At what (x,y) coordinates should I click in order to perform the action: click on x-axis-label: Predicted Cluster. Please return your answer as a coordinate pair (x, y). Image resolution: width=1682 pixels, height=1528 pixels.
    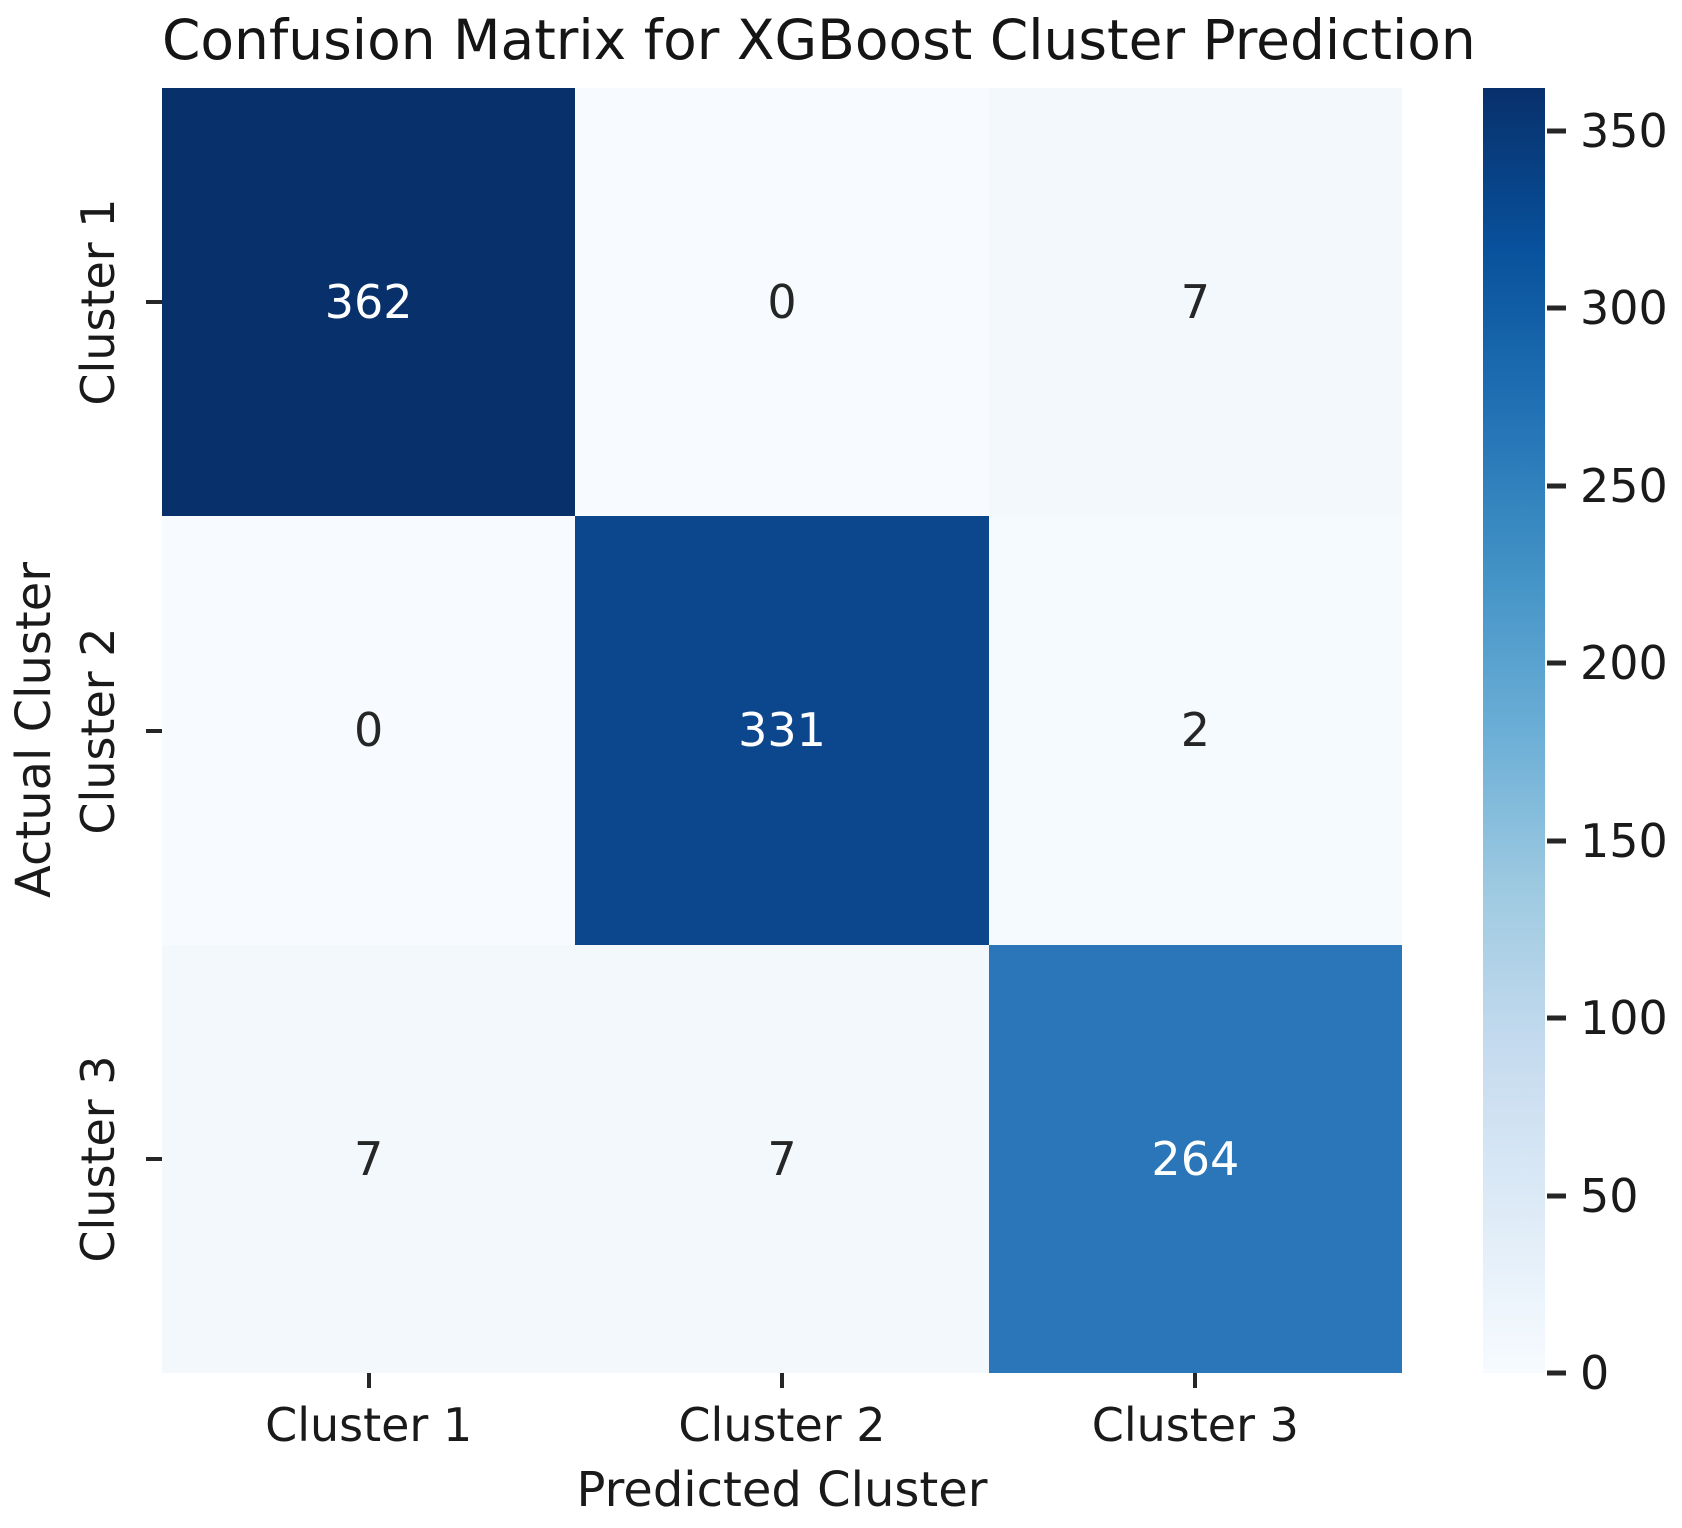
    Looking at the image, I should click on (782, 1490).